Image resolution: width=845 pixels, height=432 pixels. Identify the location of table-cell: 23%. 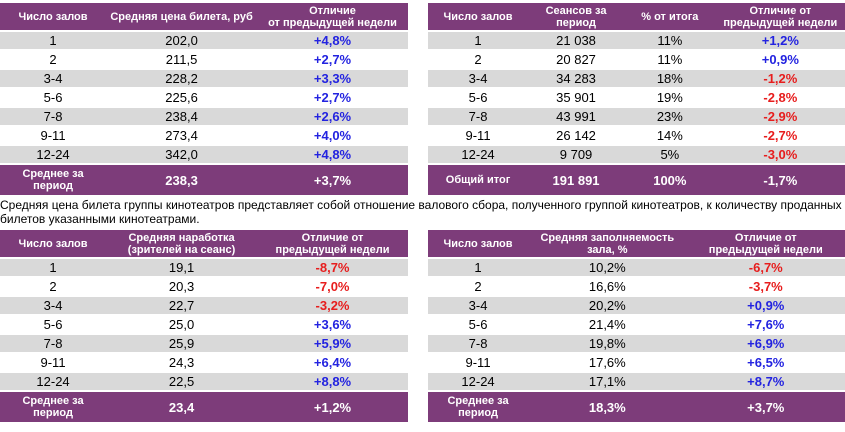
(669, 116).